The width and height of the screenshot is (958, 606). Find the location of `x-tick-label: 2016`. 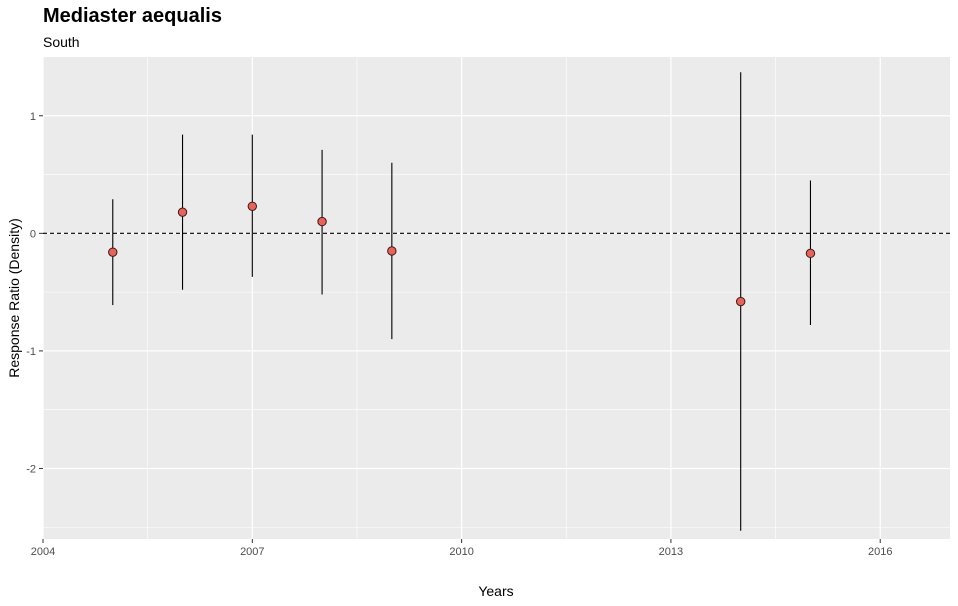

x-tick-label: 2016 is located at coordinates (880, 552).